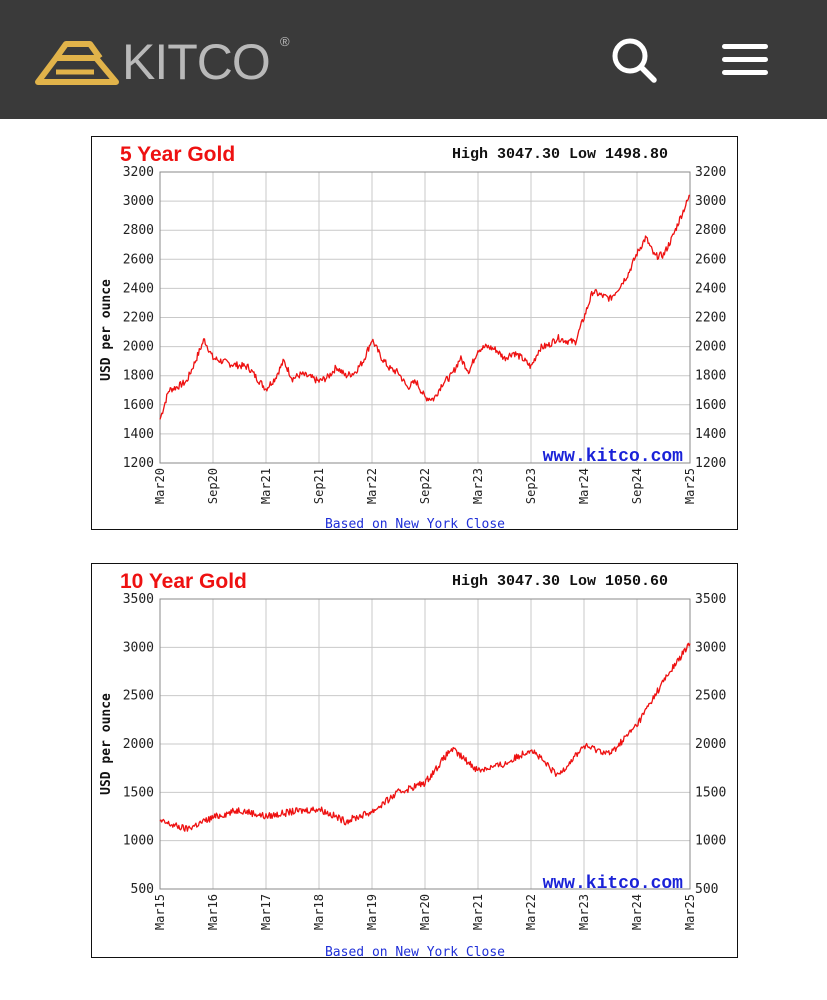 The width and height of the screenshot is (827, 1000). Describe the element at coordinates (710, 696) in the screenshot. I see `y-tick-label-right: 2500` at that location.